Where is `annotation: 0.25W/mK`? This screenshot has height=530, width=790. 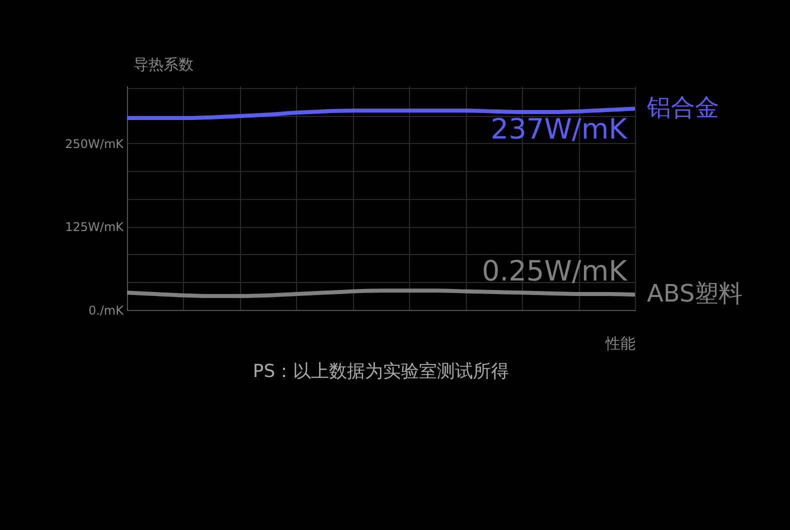 annotation: 0.25W/mK is located at coordinates (555, 271).